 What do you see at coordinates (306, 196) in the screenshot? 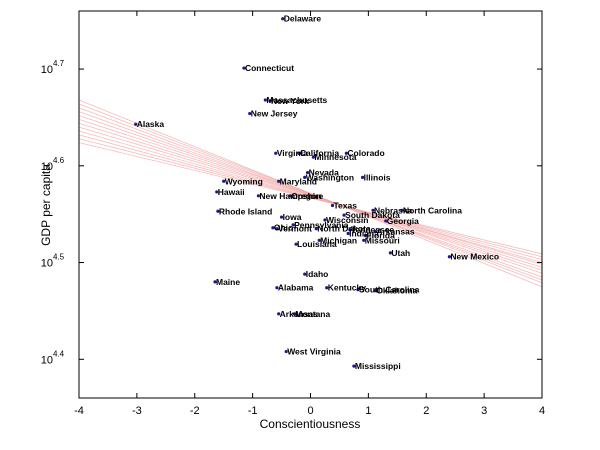
I see `point-label: Oregon` at bounding box center [306, 196].